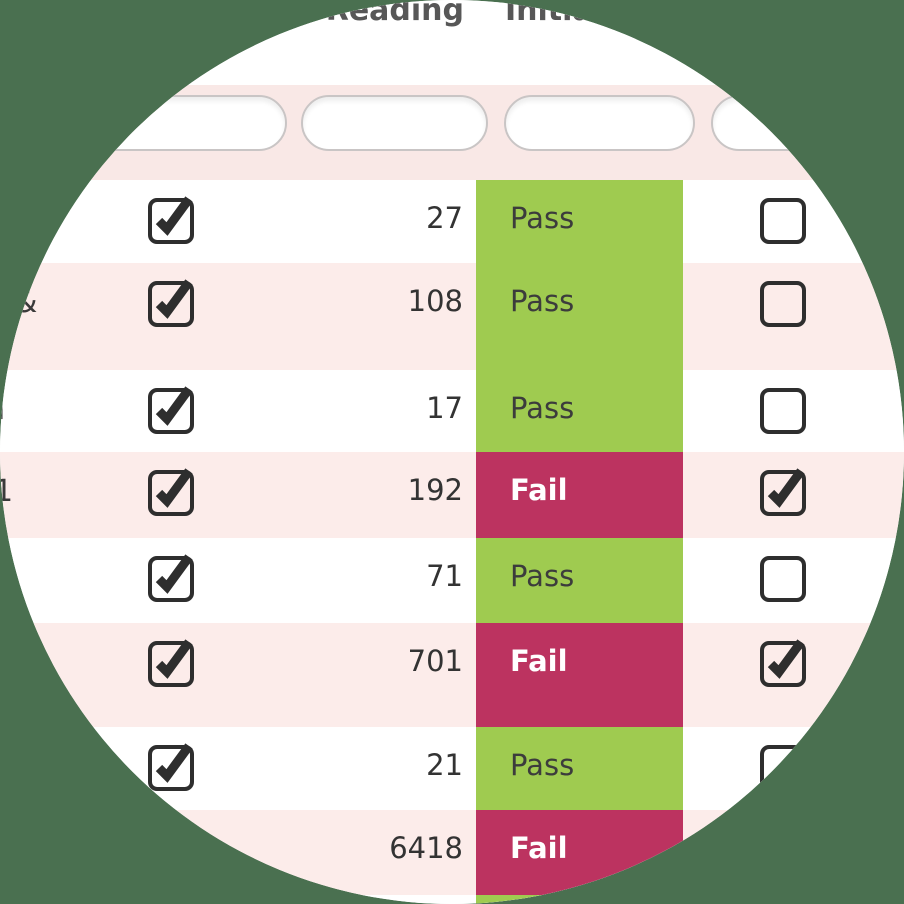  What do you see at coordinates (394, 123) in the screenshot?
I see `filter-input-rlu-reading` at bounding box center [394, 123].